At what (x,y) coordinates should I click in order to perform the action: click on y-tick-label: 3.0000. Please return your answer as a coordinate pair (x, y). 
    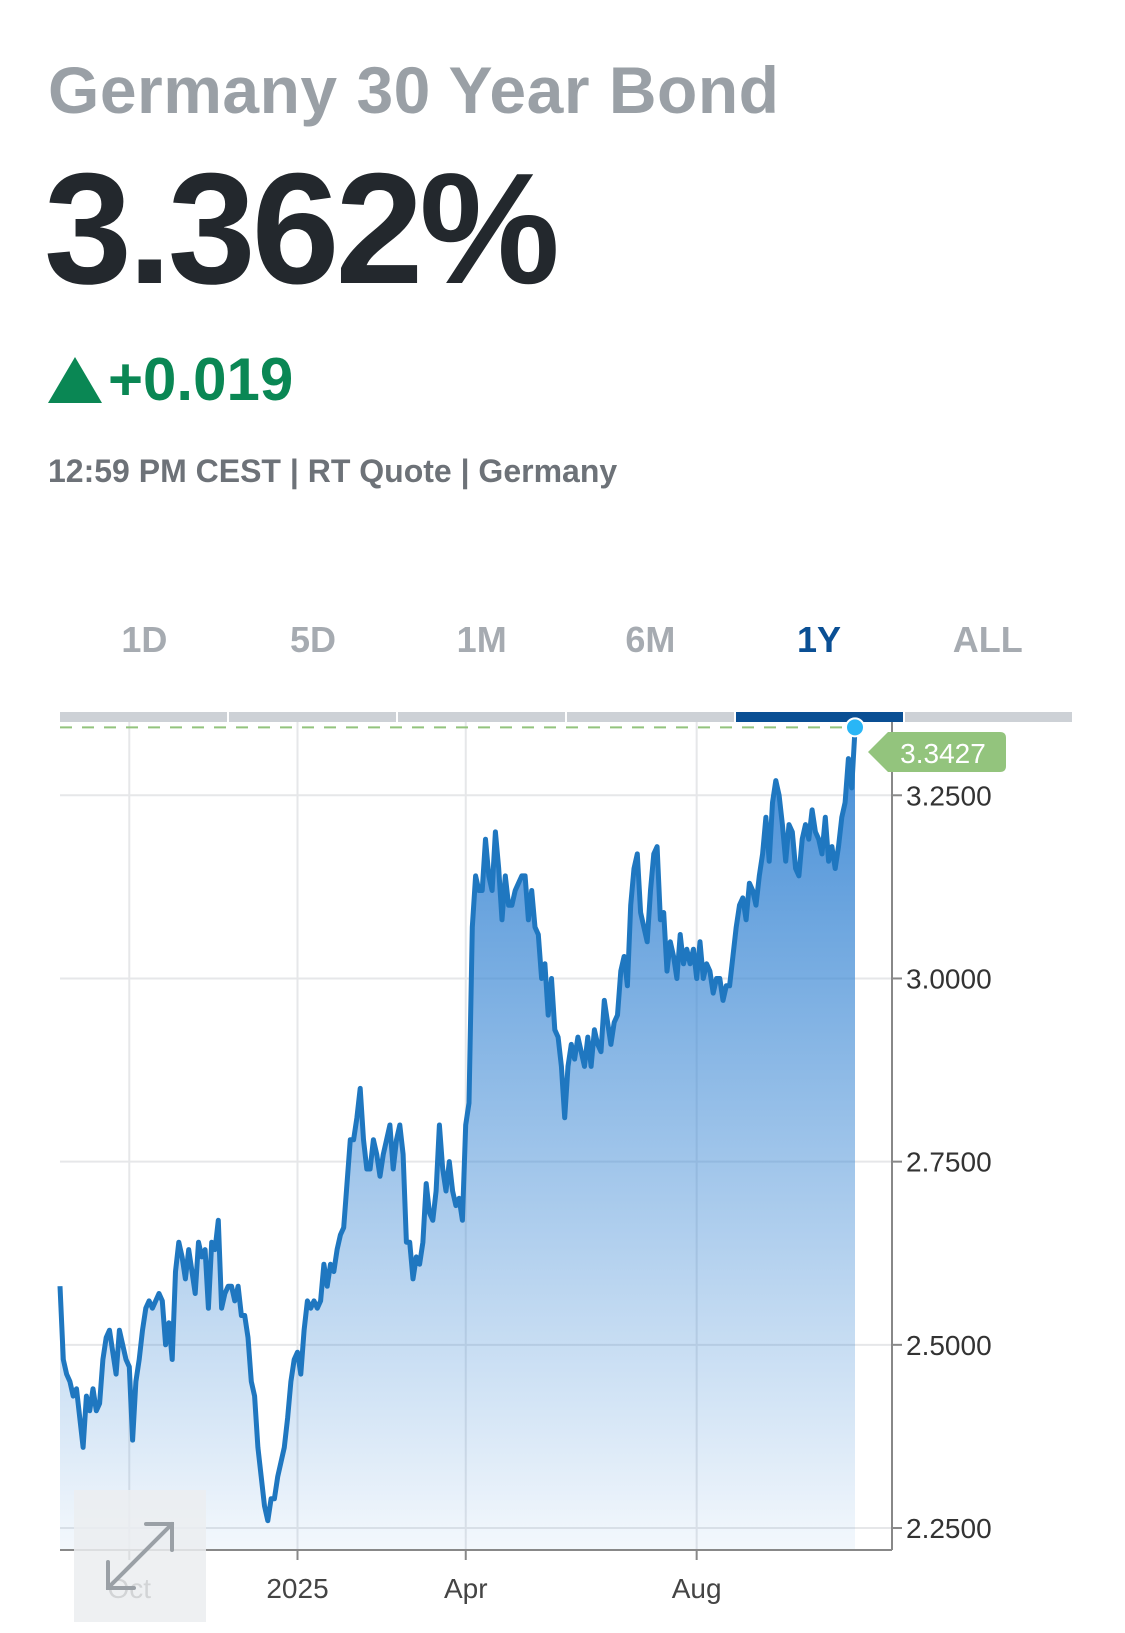
    Looking at the image, I should click on (949, 978).